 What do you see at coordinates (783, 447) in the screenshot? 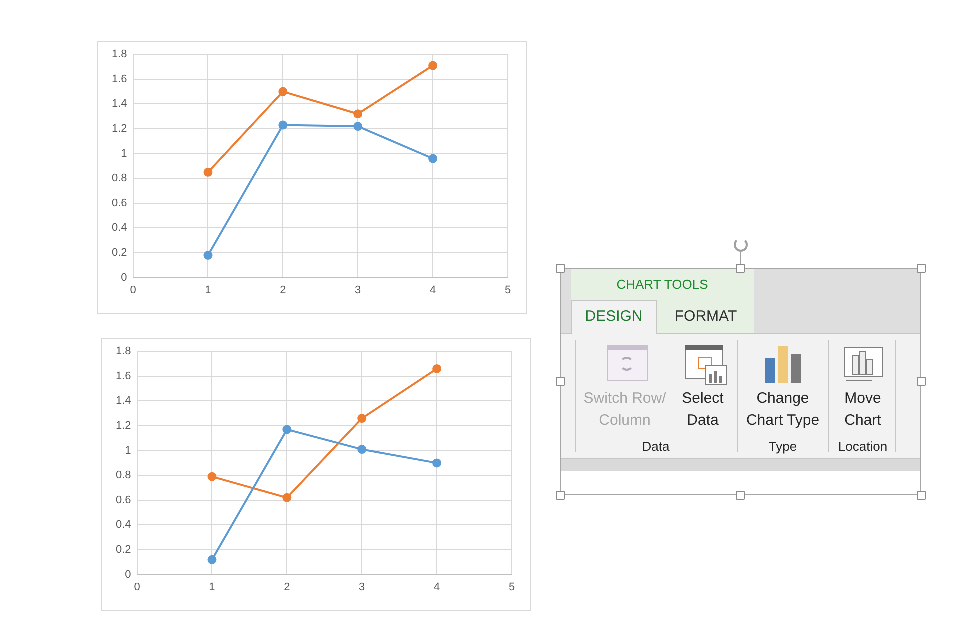
I see `text: Type` at bounding box center [783, 447].